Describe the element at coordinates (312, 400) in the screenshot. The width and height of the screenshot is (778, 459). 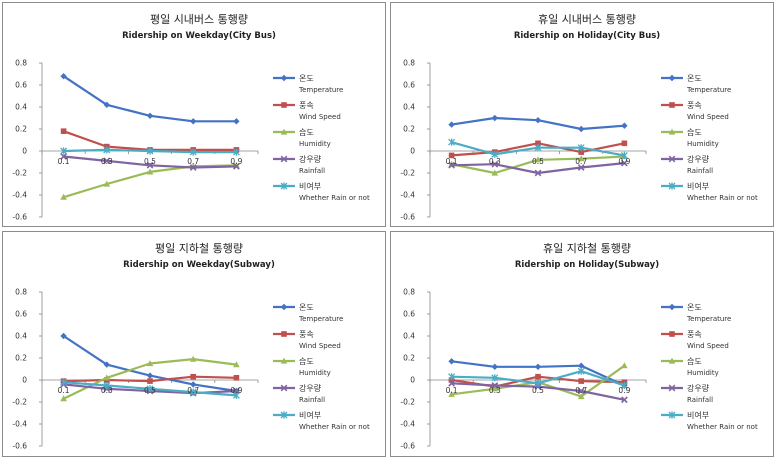
I see `legend-label-en: Rainfall` at that location.